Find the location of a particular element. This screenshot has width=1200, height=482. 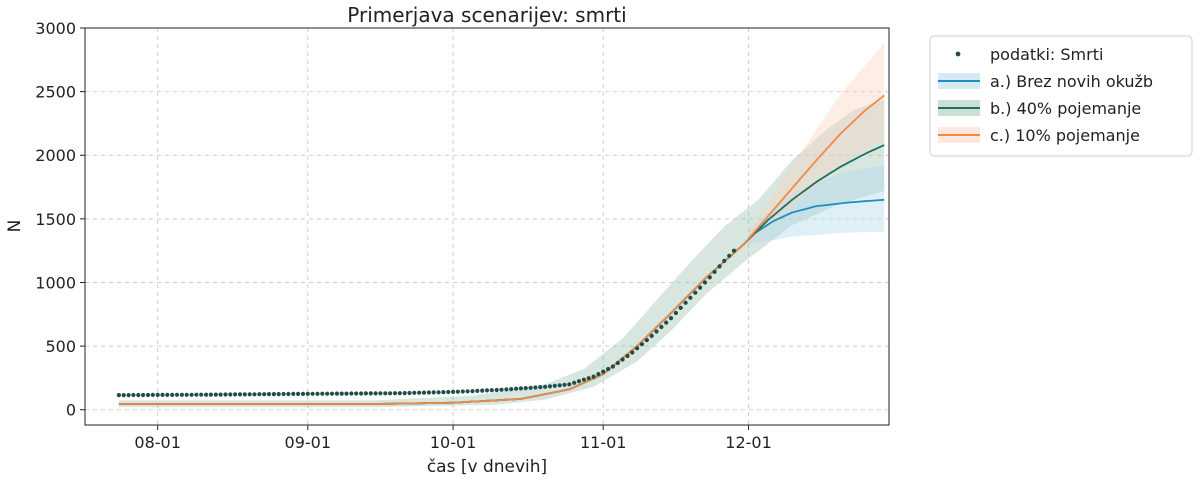

x-tick-label-0: 08-01 is located at coordinates (157, 442).